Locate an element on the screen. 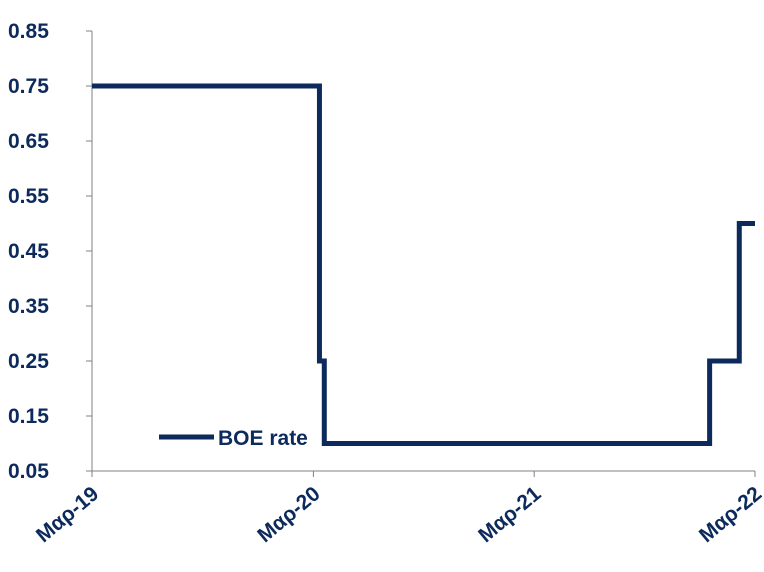 The height and width of the screenshot is (572, 764). x-tick-label: Μαρ-20 is located at coordinates (288, 514).